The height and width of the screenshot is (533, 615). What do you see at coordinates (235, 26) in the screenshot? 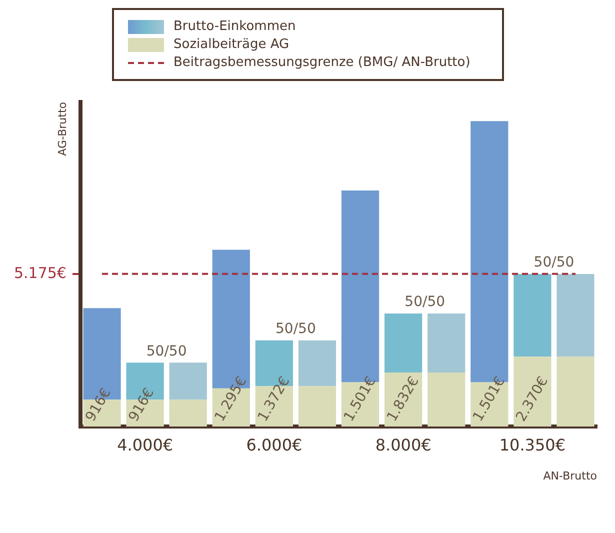
I see `legend-label: Brutto-Einkommen` at bounding box center [235, 26].